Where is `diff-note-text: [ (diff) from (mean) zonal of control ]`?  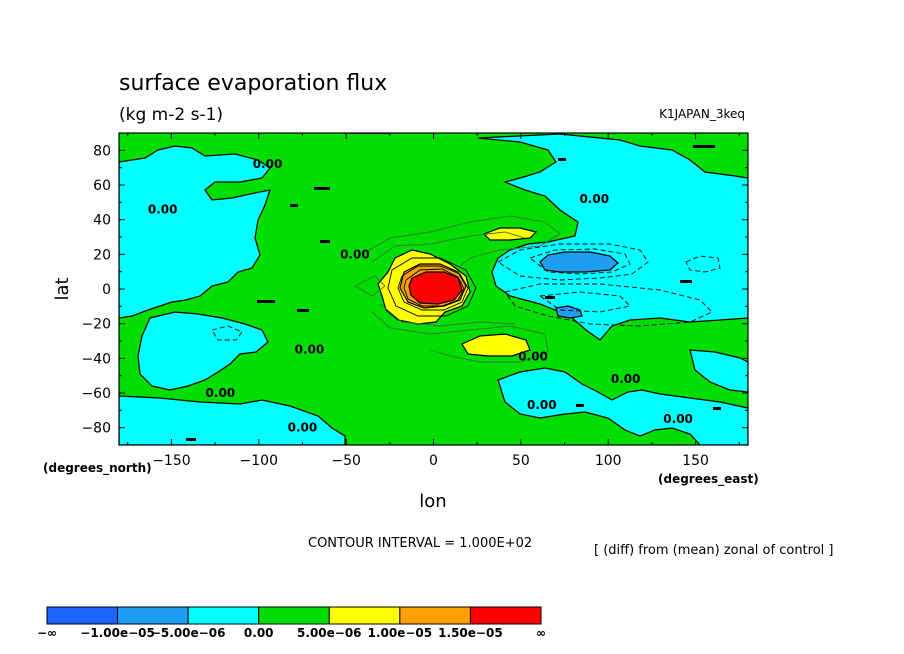 diff-note-text: [ (diff) from (mean) zonal of control ] is located at coordinates (713, 550).